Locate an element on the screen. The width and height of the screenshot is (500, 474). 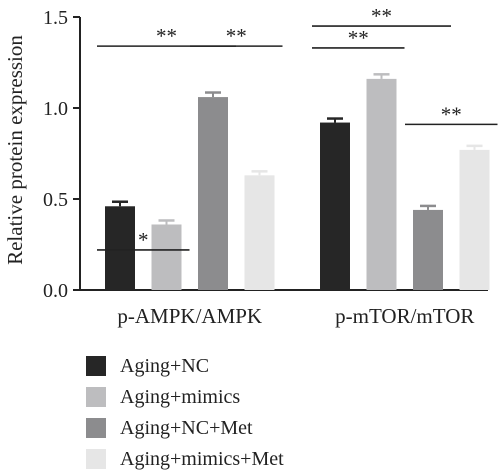
legend-item: Aging+mimics is located at coordinates (185, 396).